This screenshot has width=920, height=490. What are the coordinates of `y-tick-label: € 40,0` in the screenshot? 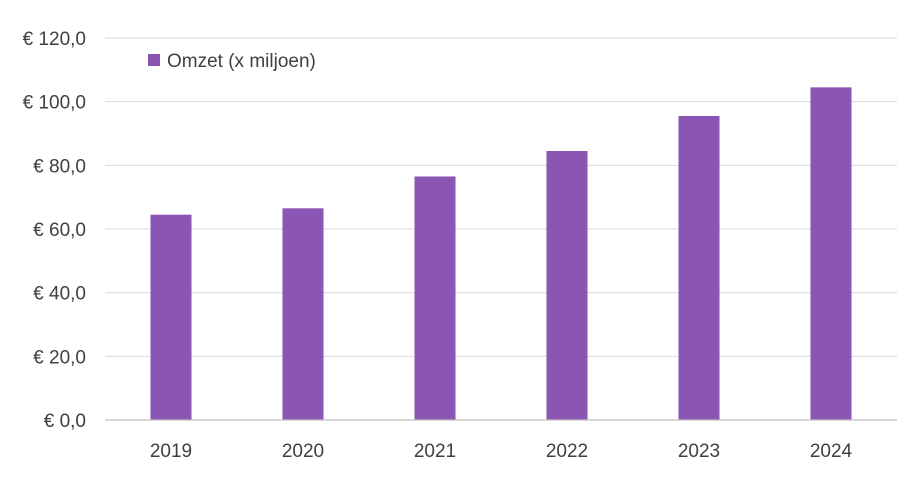 It's located at (59, 294).